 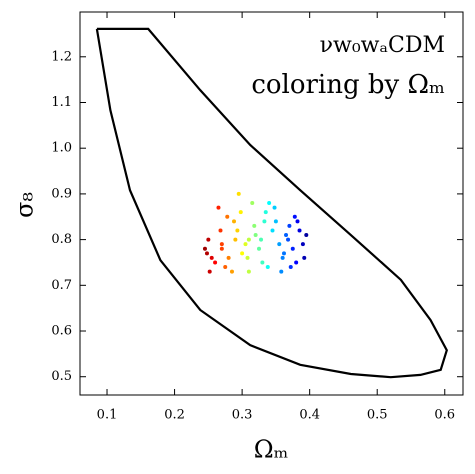 What do you see at coordinates (382, 45) in the screenshot?
I see `annotation: νw₀wₐCDM` at bounding box center [382, 45].